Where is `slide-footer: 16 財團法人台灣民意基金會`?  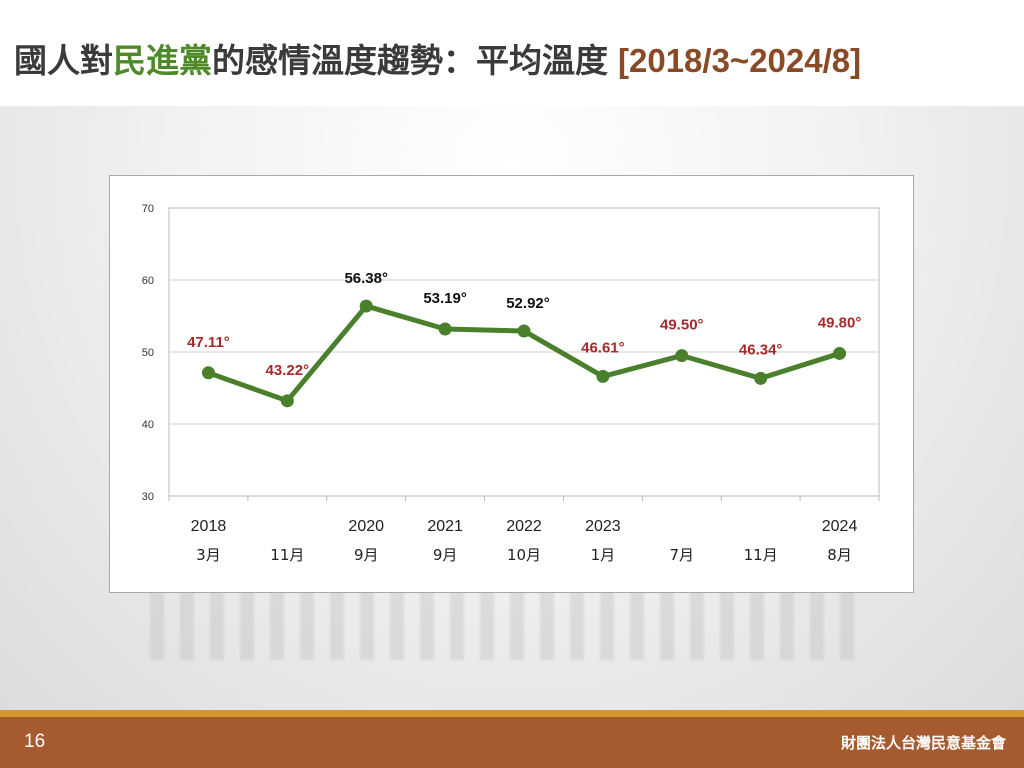
slide-footer: 16 財團法人台灣民意基金會 is located at coordinates (512, 742).